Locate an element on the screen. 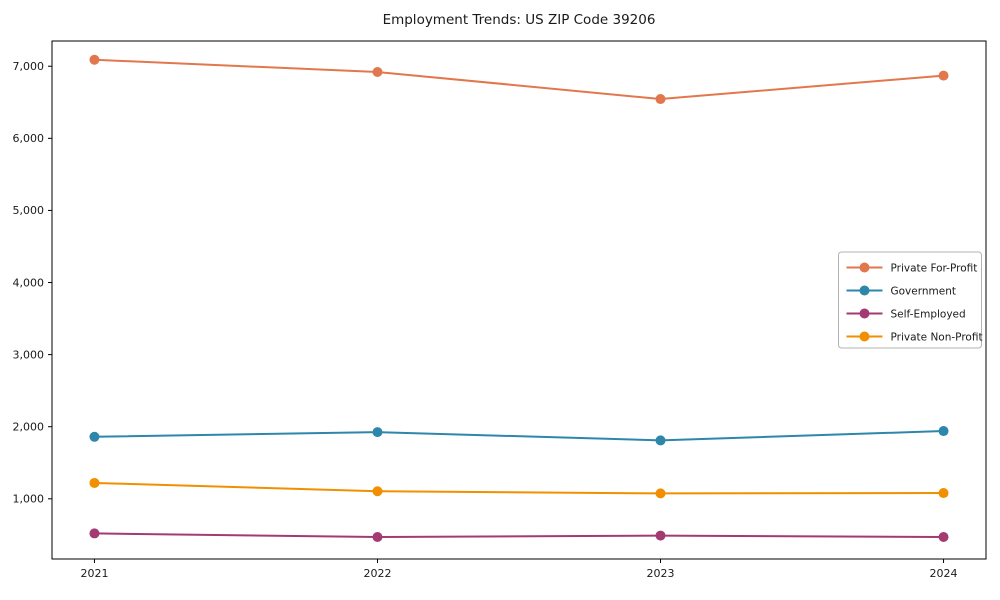  x-tick-label: 2022 is located at coordinates (377, 573).